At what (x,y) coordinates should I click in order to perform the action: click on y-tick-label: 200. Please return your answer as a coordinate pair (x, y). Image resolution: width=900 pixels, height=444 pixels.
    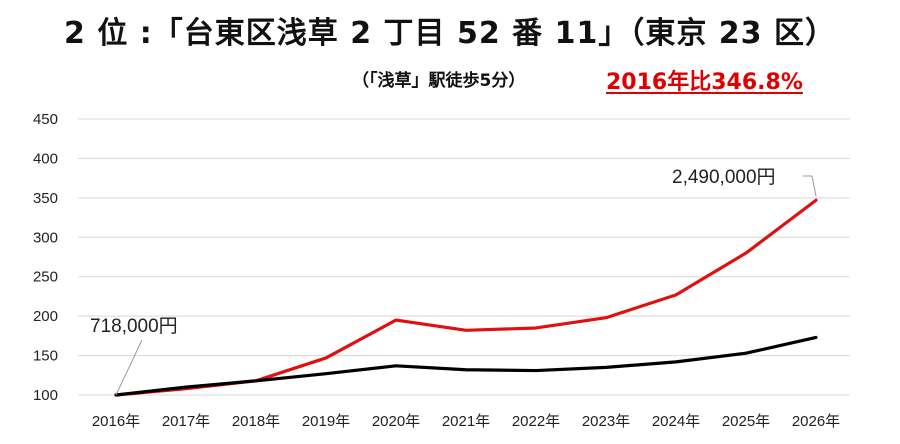
    Looking at the image, I should click on (45, 316).